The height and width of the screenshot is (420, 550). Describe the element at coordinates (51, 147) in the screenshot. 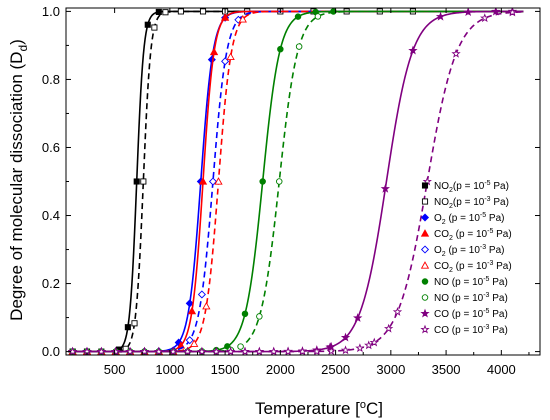

I see `y-tick-label: 0.6` at that location.